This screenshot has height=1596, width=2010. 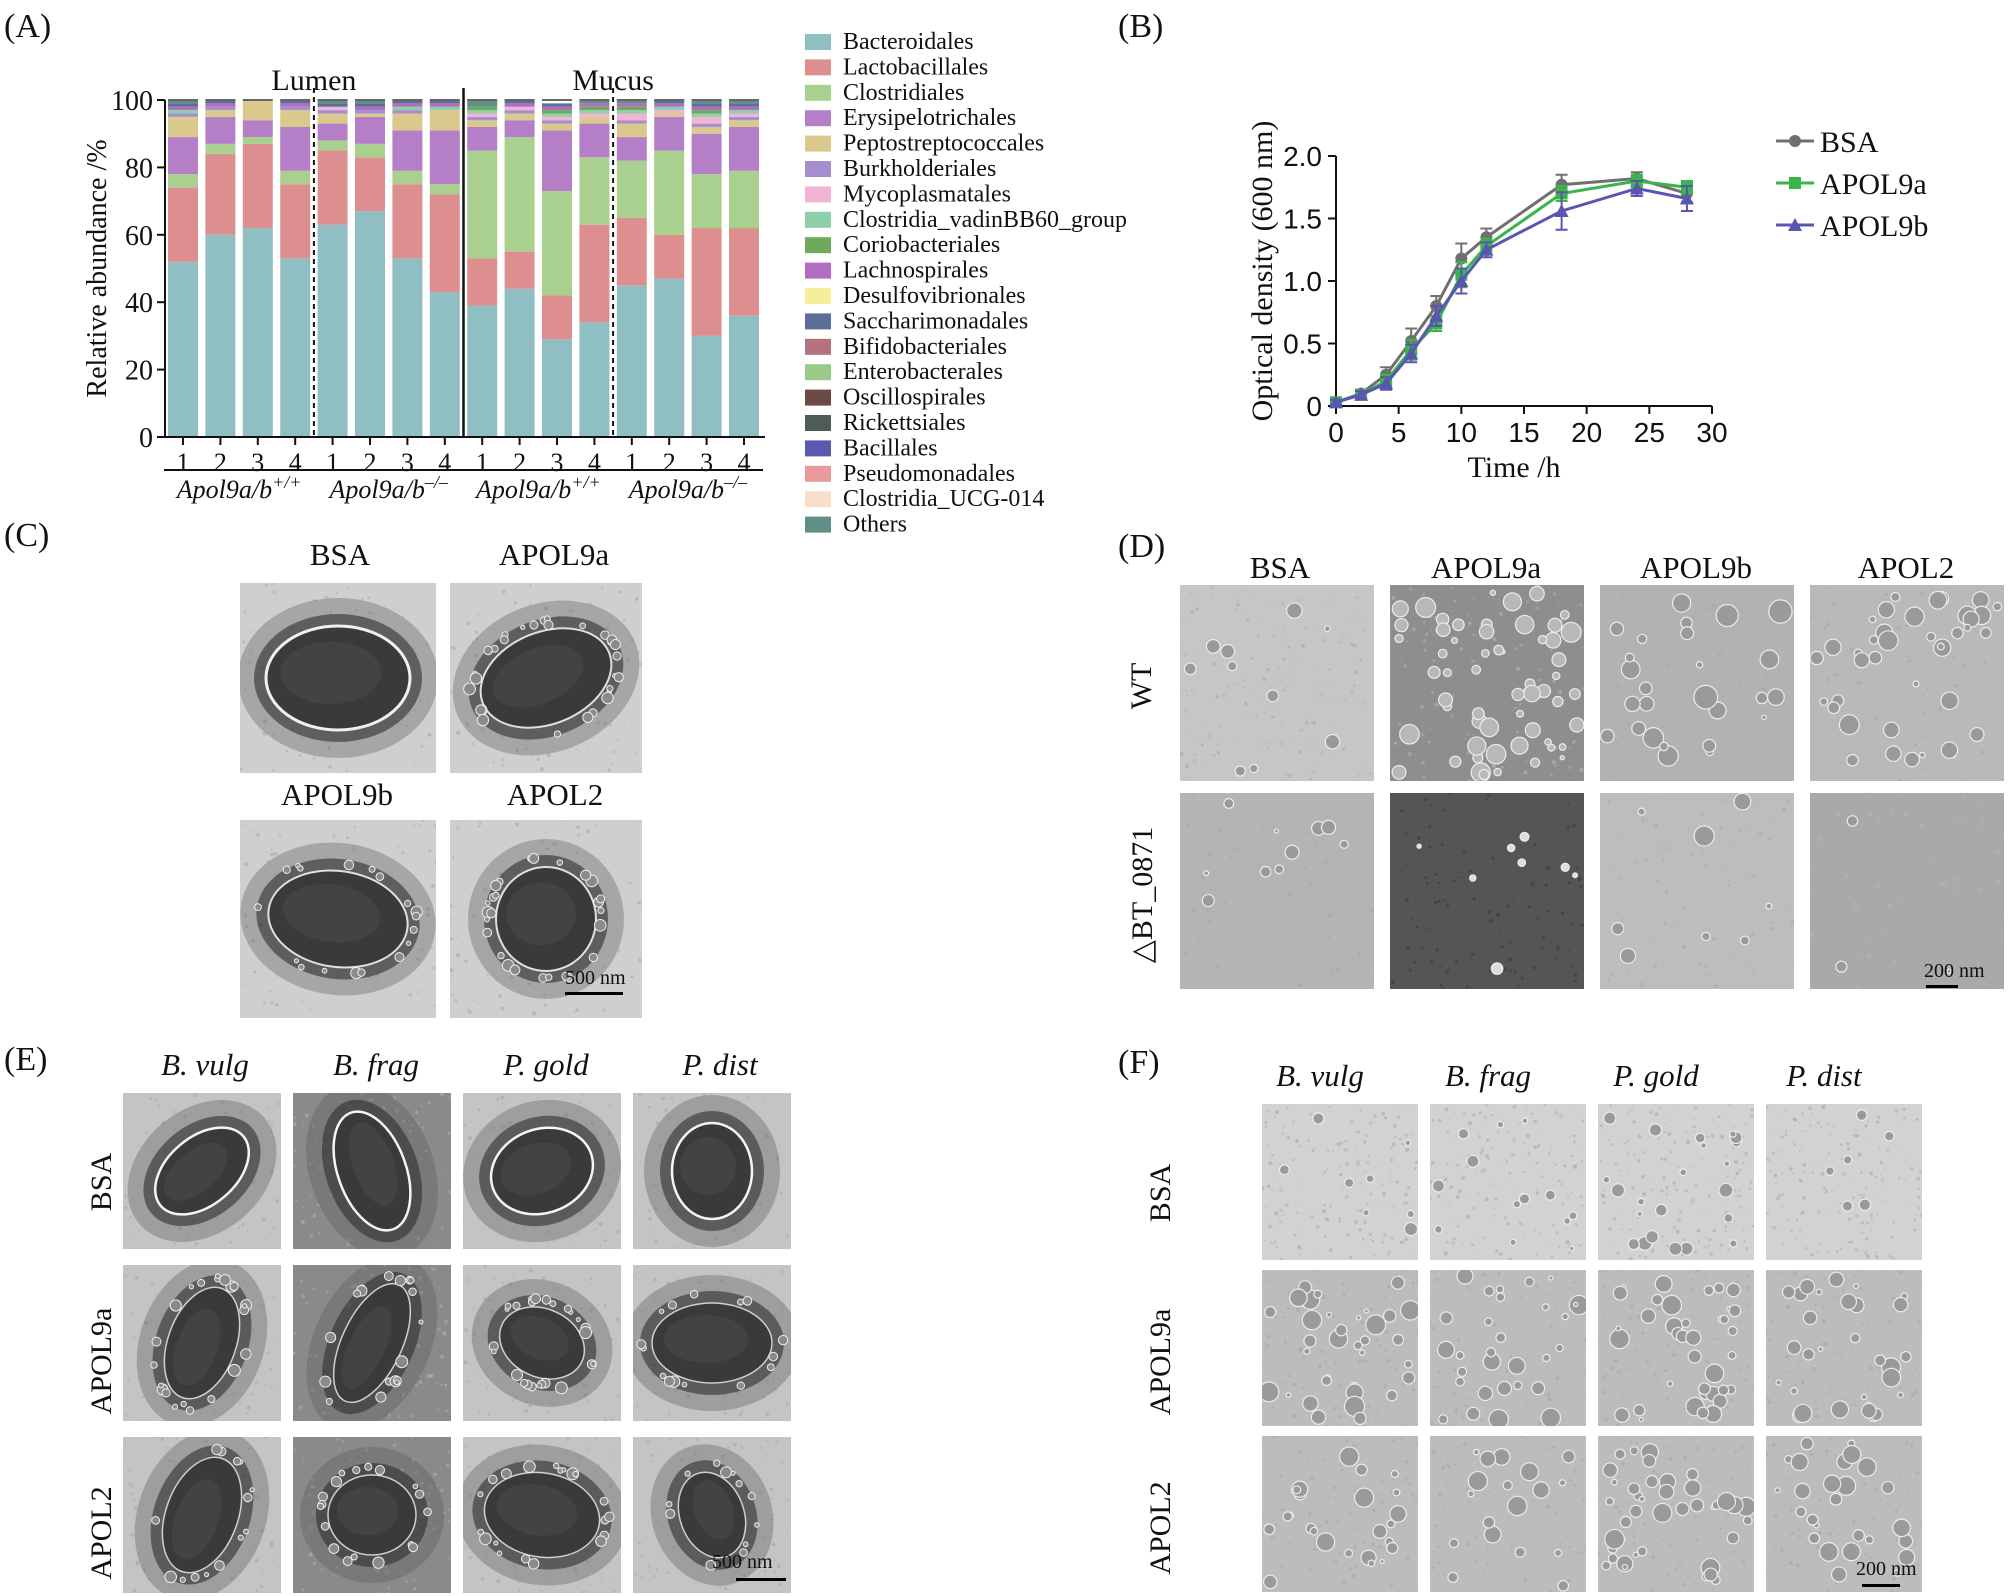 I want to click on panel-e-col-pgold: P. gold, so click(x=546, y=1064).